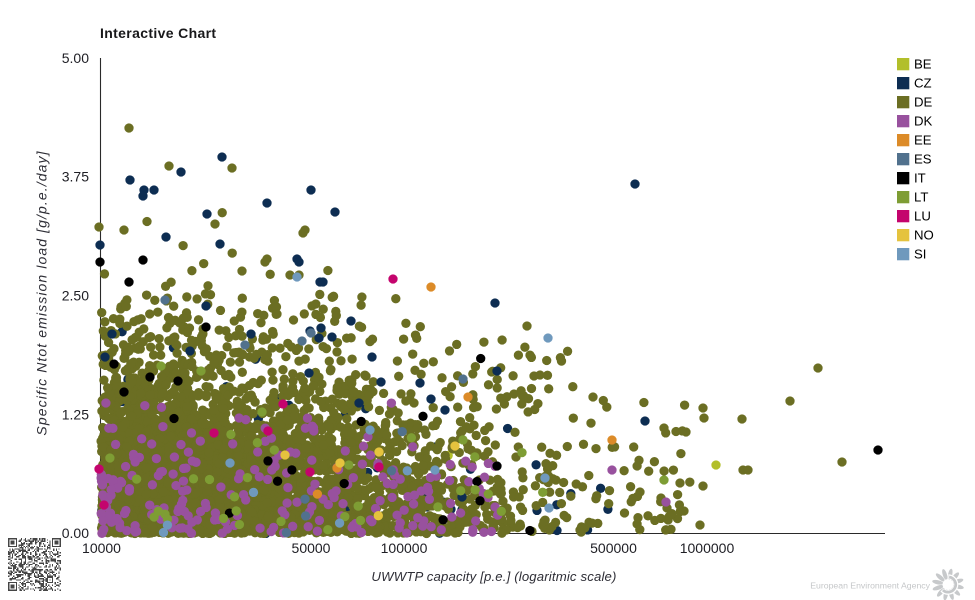  What do you see at coordinates (311, 548) in the screenshot?
I see `svg-text: 50000` at bounding box center [311, 548].